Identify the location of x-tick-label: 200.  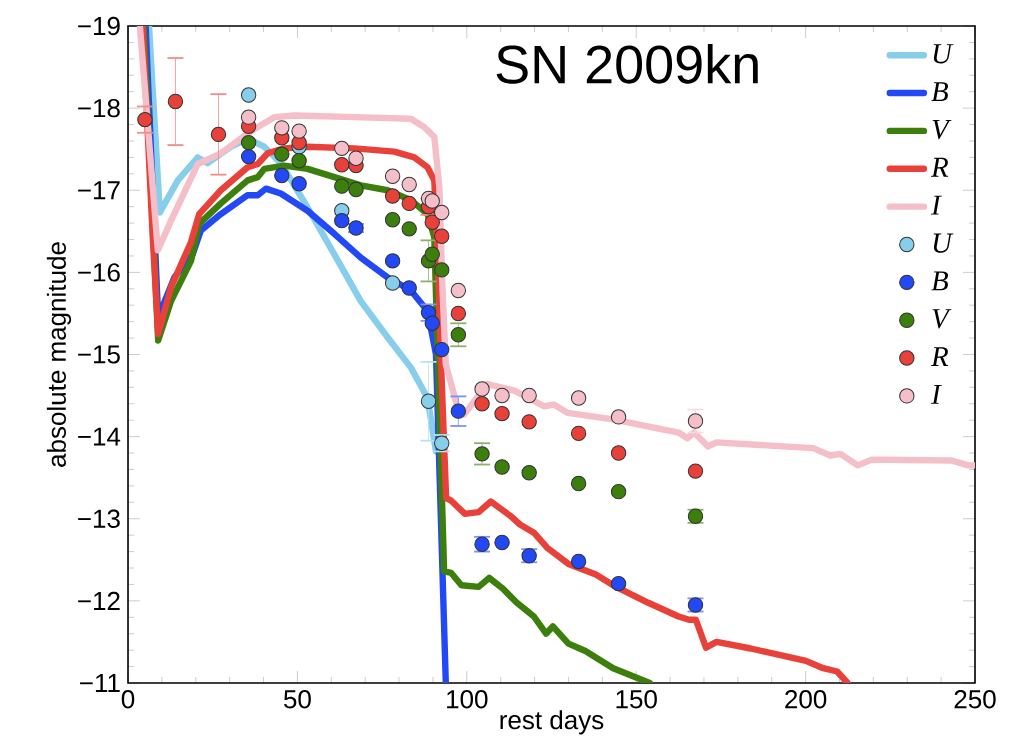
(806, 699).